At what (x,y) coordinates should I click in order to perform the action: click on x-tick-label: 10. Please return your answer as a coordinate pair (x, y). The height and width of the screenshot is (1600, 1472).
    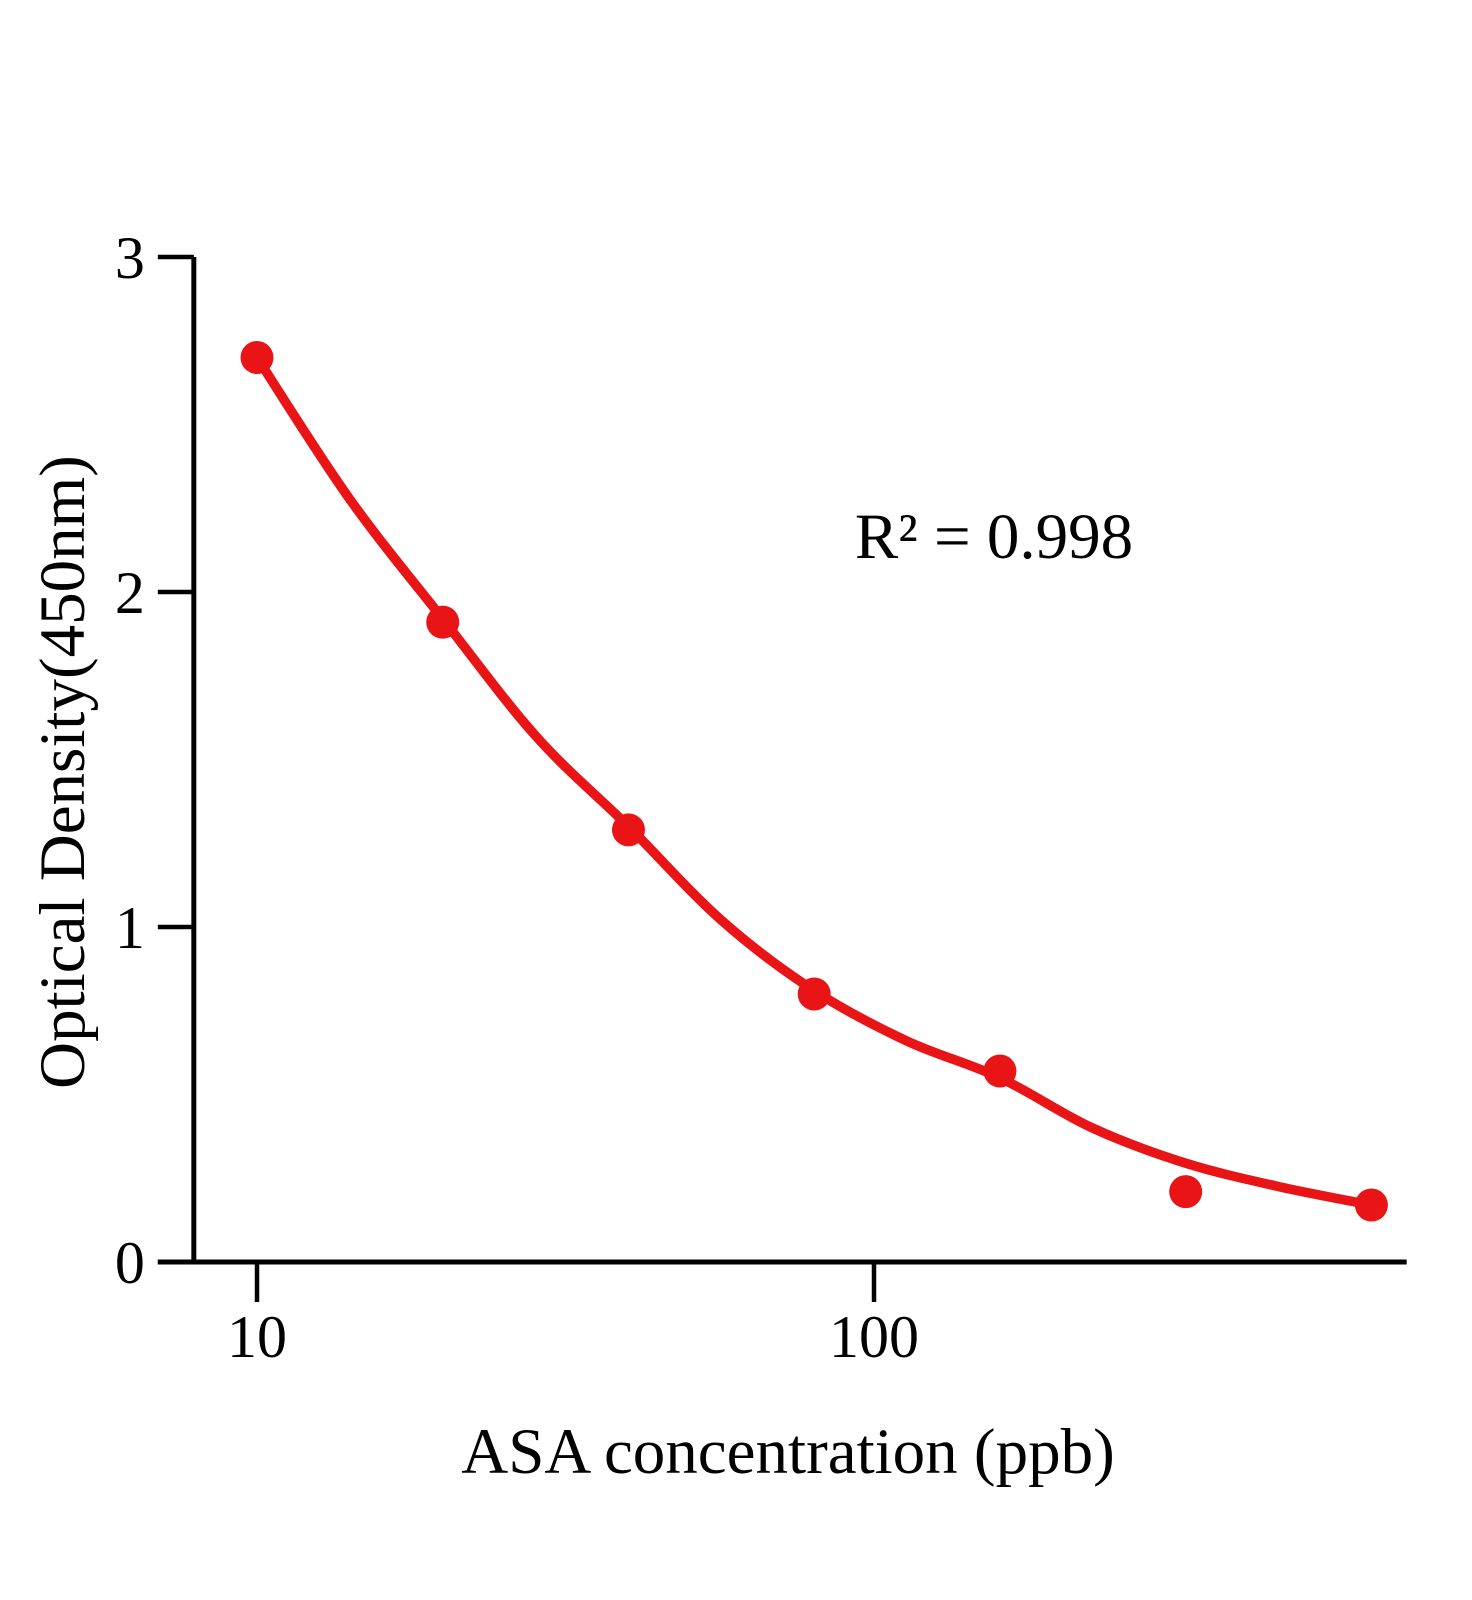
    Looking at the image, I should click on (257, 1337).